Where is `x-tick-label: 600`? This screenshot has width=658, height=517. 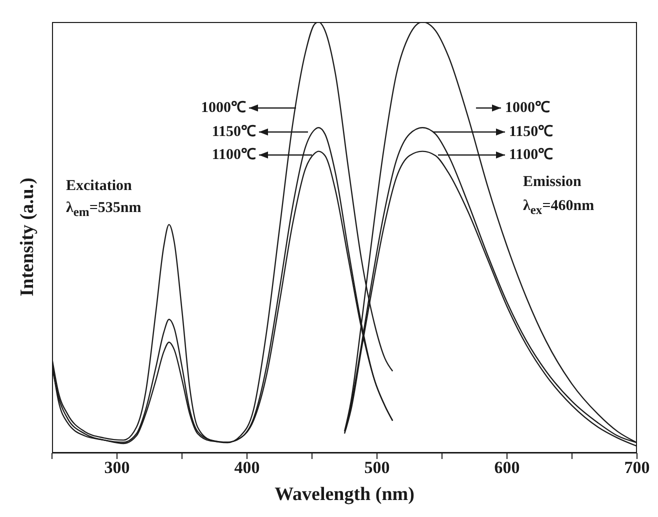 x-tick-label: 600 is located at coordinates (507, 468).